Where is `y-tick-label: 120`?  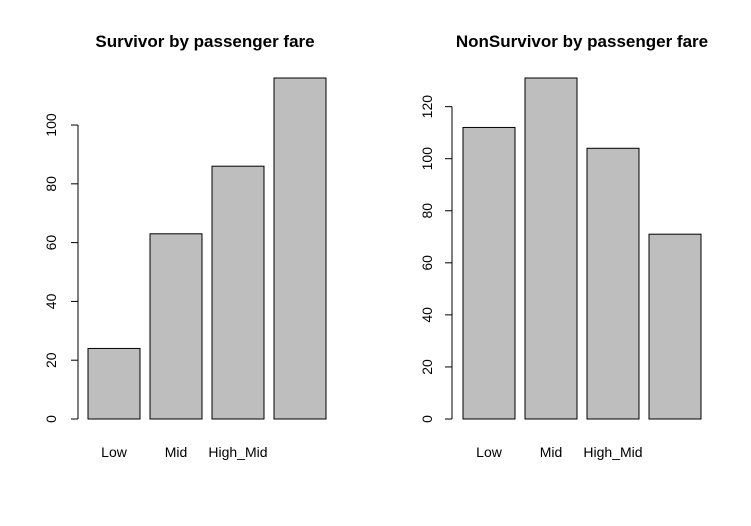
y-tick-label: 120 is located at coordinates (427, 107).